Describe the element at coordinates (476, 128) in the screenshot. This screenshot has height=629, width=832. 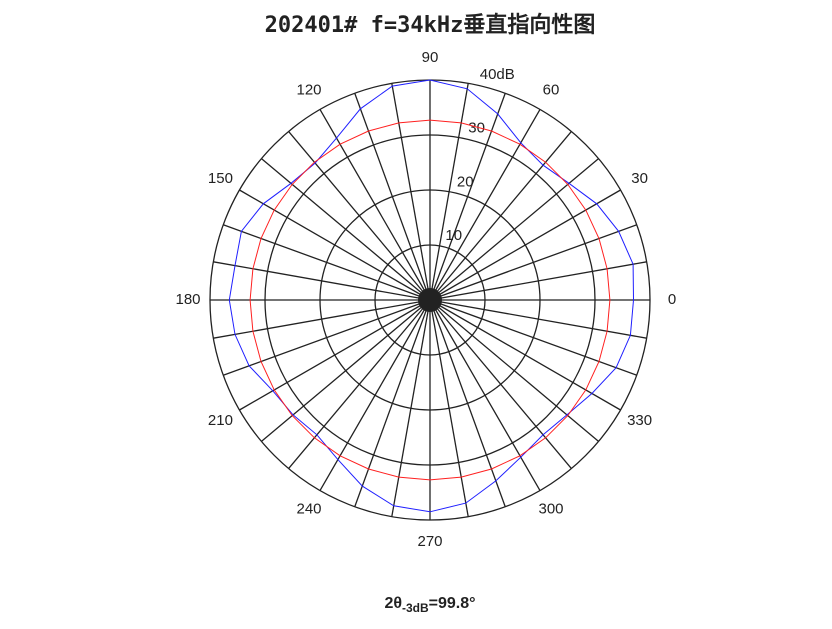
I see `r-tick-label: 30` at that location.